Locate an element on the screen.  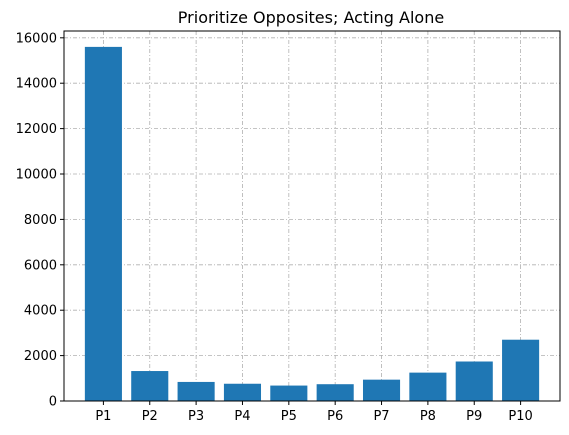
bar-p2 is located at coordinates (150, 386).